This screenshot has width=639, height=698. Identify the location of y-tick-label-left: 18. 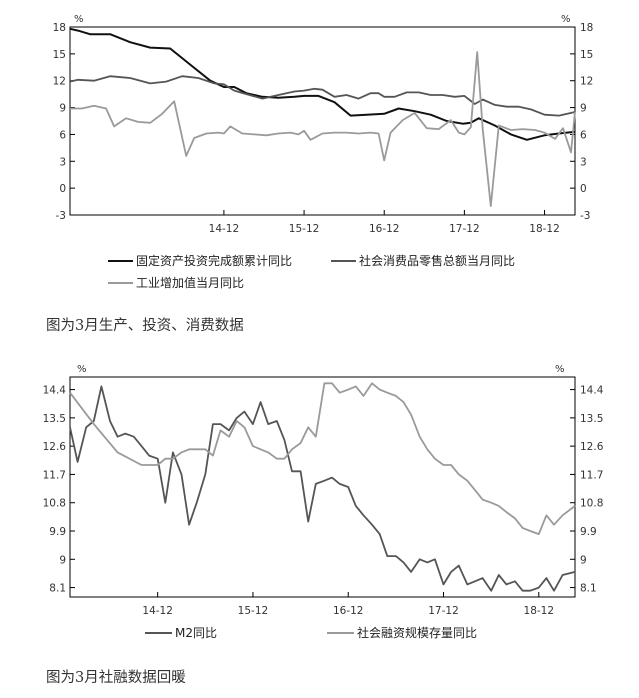
(59, 28).